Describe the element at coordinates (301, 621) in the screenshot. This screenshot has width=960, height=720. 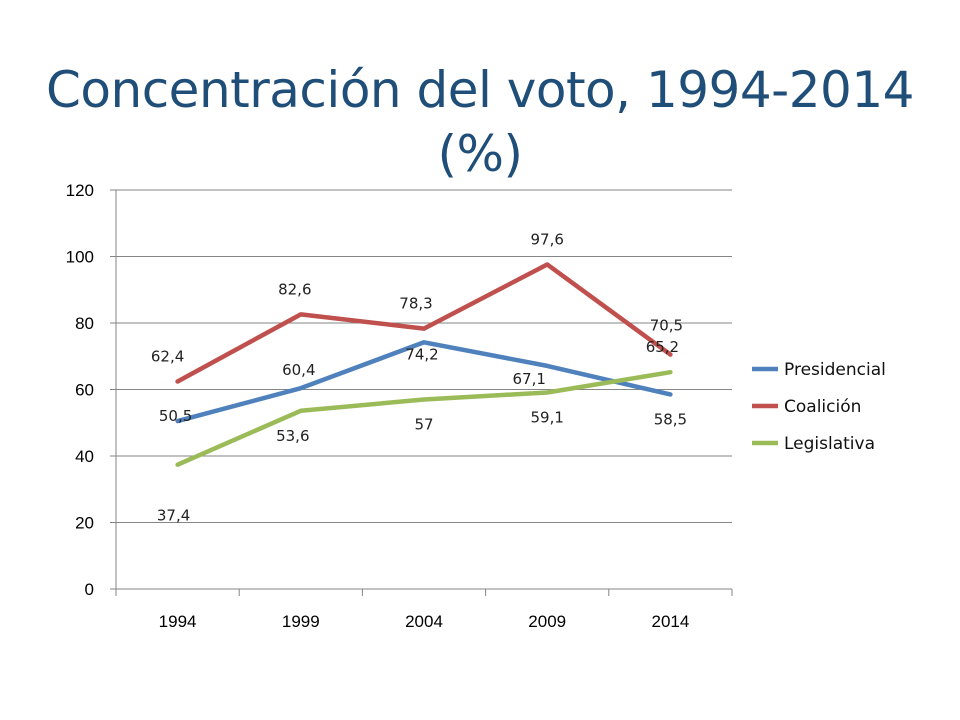
I see `x-tick-label: 1999` at that location.